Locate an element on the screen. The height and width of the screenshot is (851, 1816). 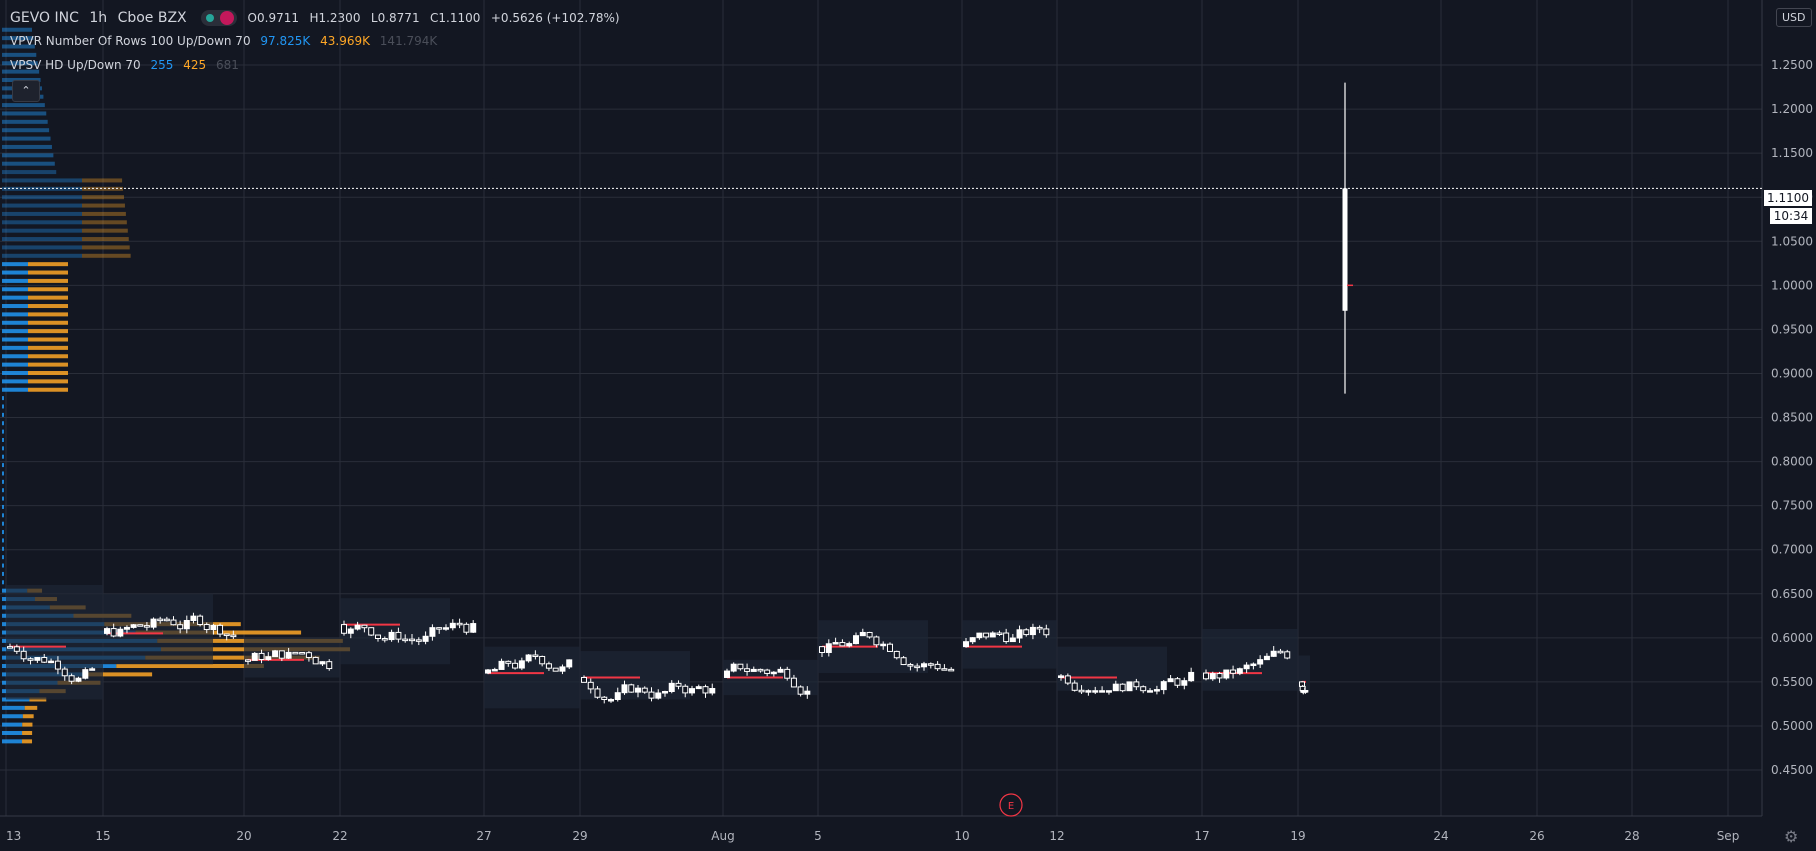
chevron-up-icon: ⌃ is located at coordinates (26, 90).